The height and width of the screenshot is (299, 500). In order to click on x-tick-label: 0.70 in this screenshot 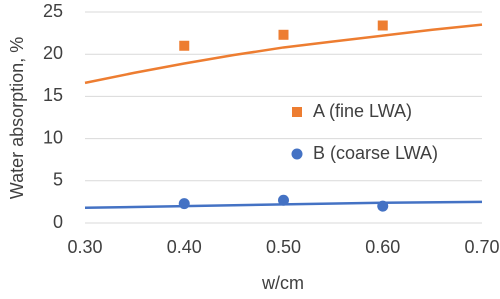, I will do `click(481, 247)`.